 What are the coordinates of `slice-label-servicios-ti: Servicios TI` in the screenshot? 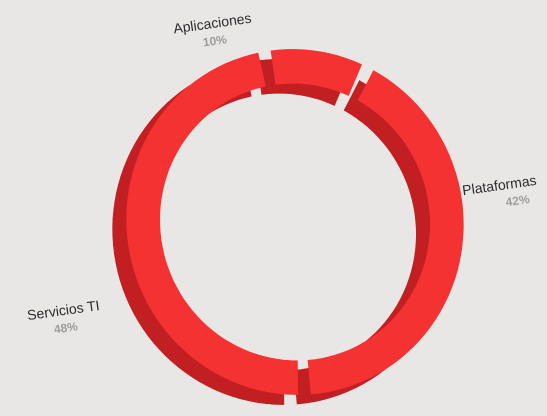 It's located at (63, 310).